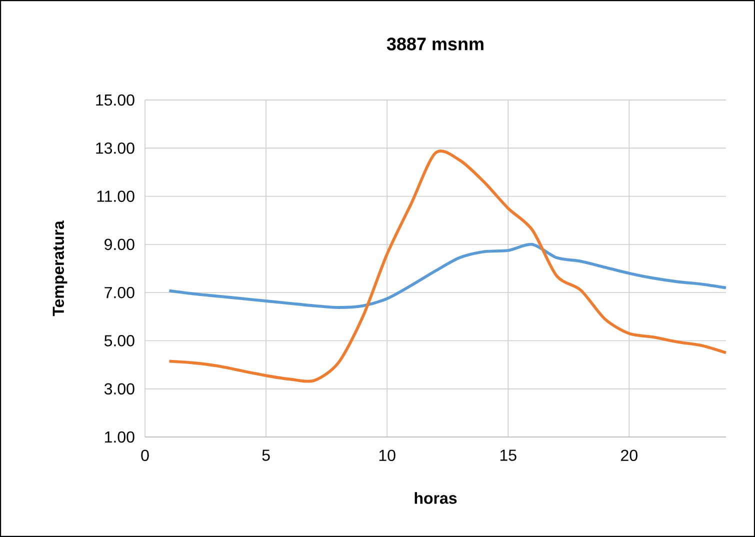  What do you see at coordinates (145, 456) in the screenshot?
I see `x-tick-label: 0` at bounding box center [145, 456].